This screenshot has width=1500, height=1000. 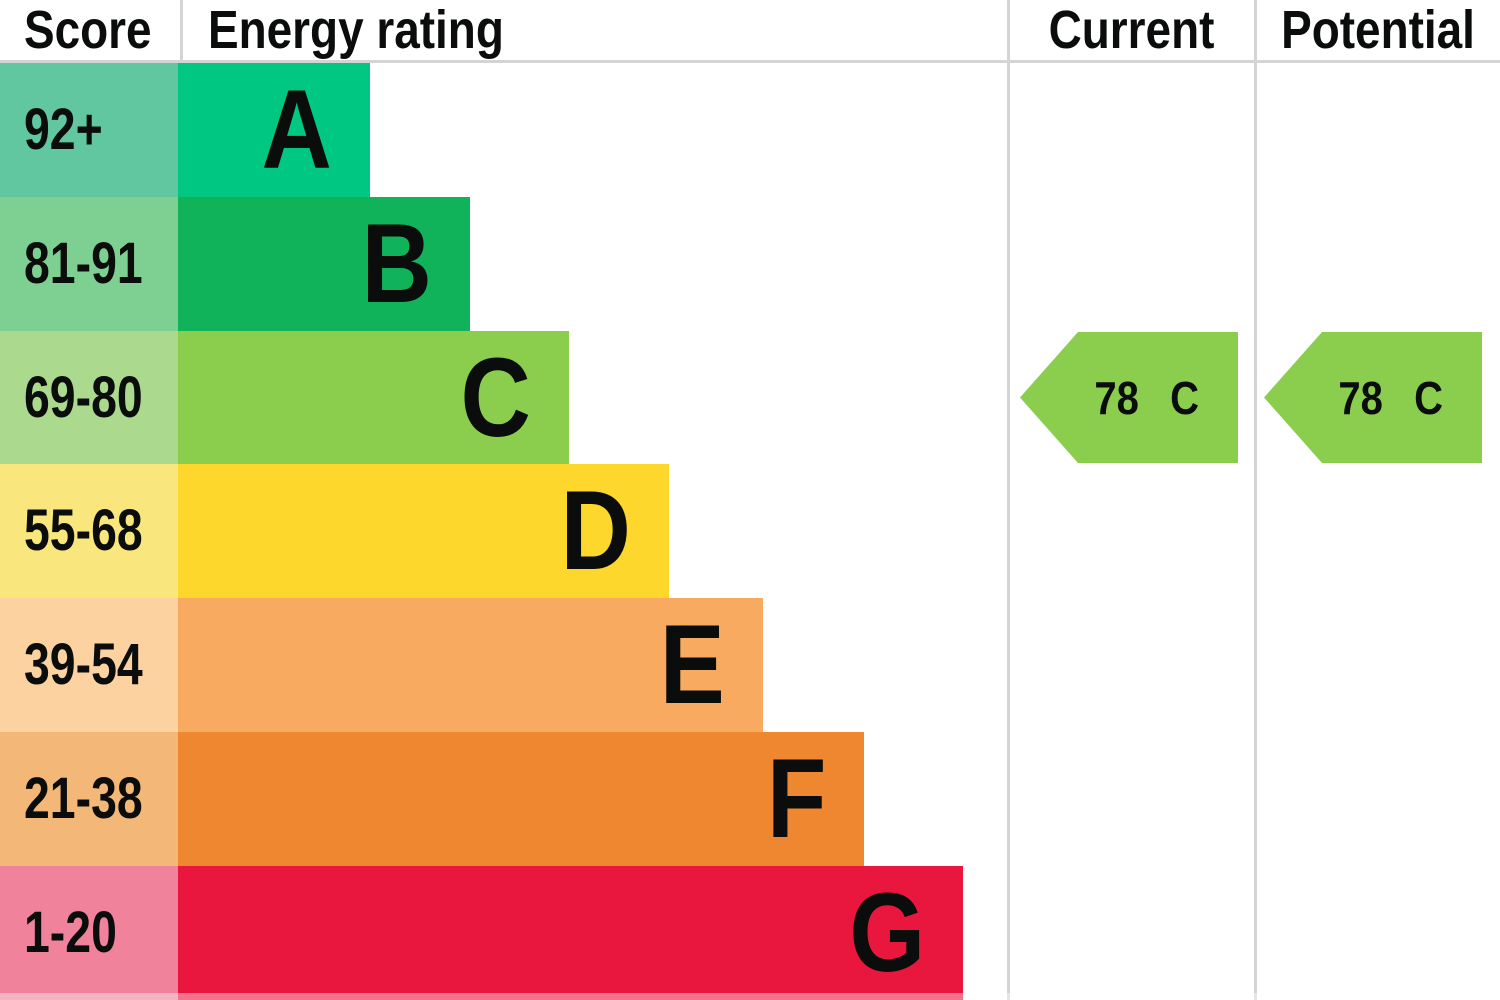 I want to click on current-score-value: 78, so click(x=1116, y=397).